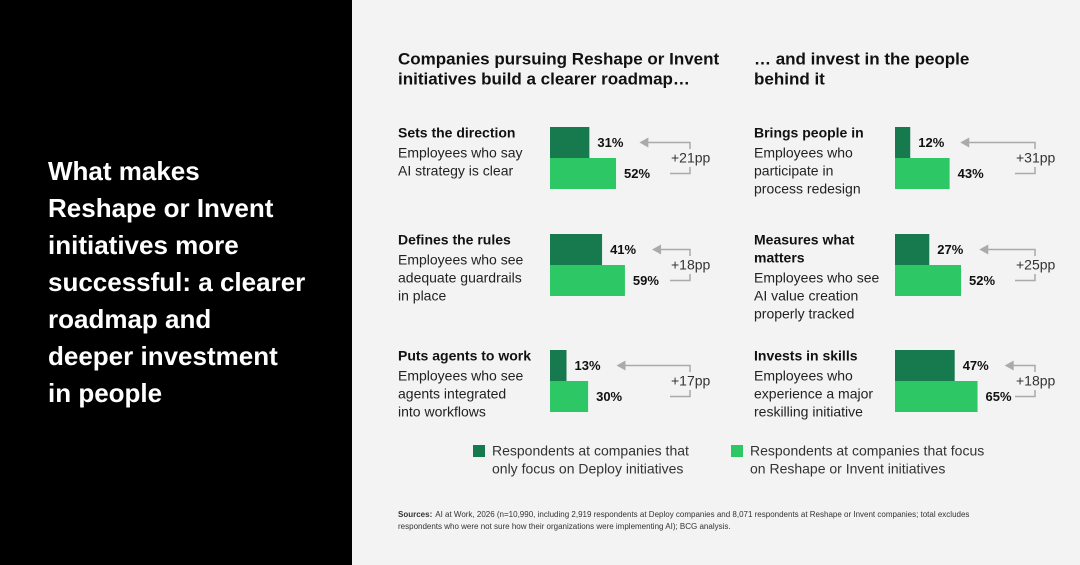  What do you see at coordinates (806, 356) in the screenshot?
I see `item-label: Invests in skills` at bounding box center [806, 356].